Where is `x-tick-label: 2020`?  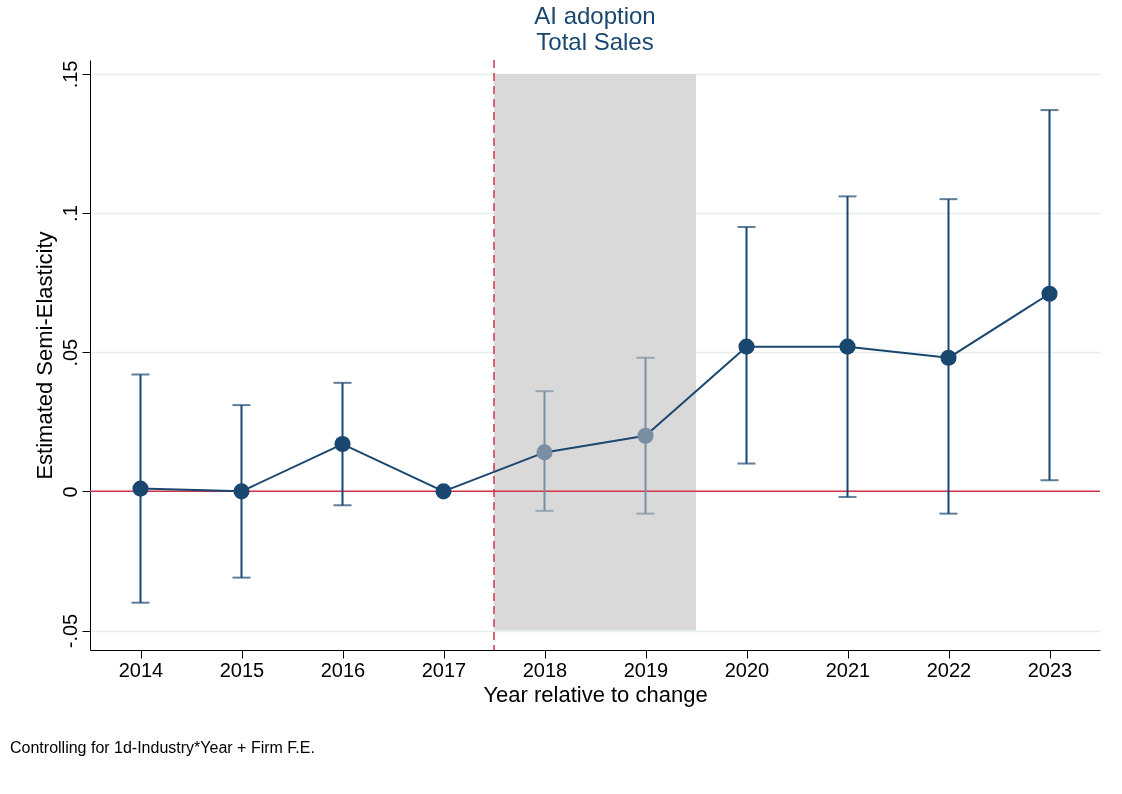 x-tick-label: 2020 is located at coordinates (747, 669).